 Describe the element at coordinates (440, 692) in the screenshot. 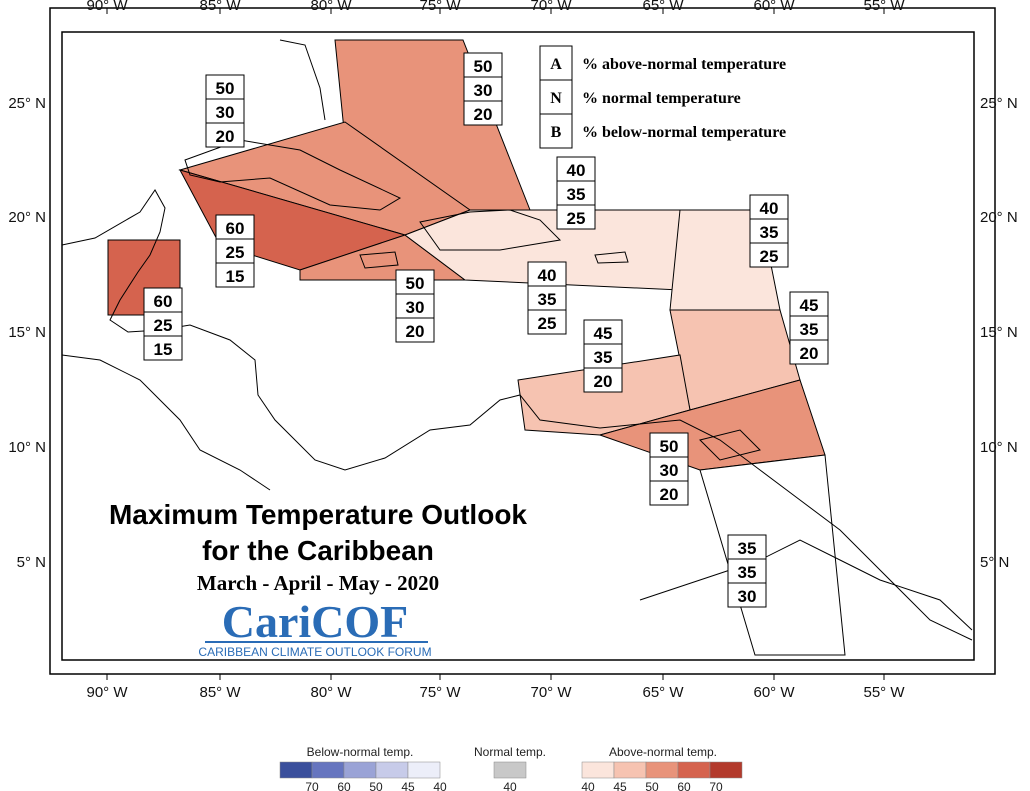

I see `longitude-label: 75° W` at that location.